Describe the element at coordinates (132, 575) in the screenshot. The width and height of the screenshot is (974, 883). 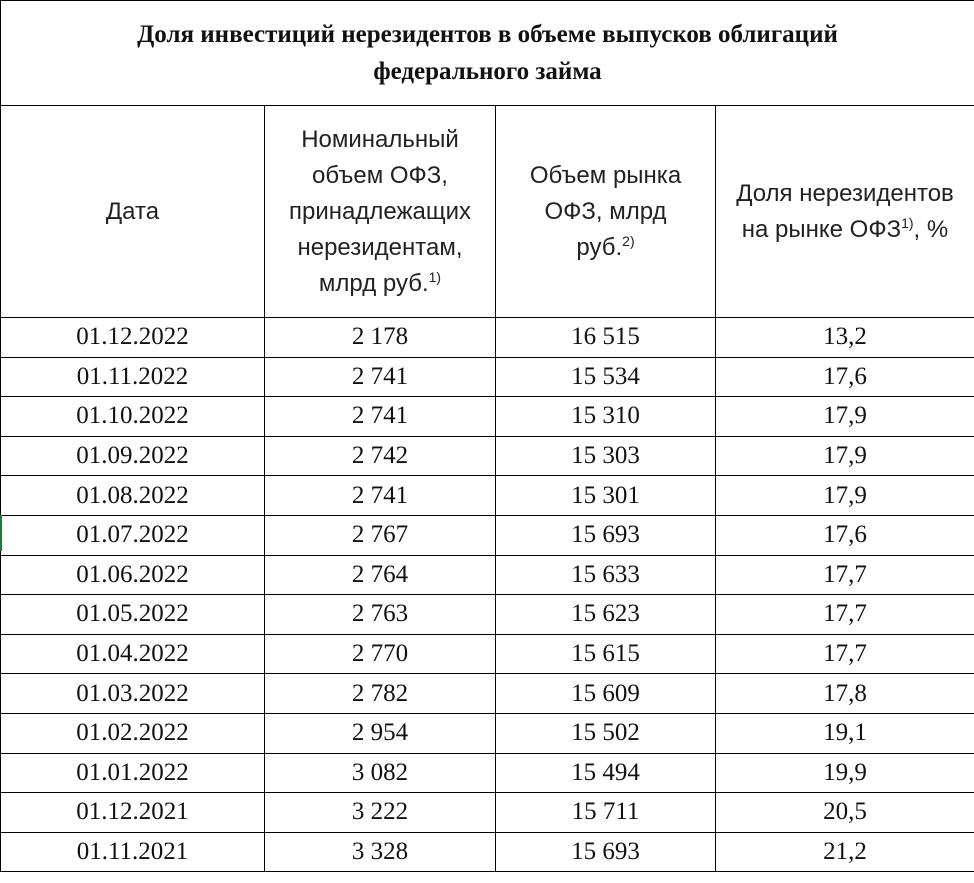
I see `date-cell: 01.06.2022` at that location.